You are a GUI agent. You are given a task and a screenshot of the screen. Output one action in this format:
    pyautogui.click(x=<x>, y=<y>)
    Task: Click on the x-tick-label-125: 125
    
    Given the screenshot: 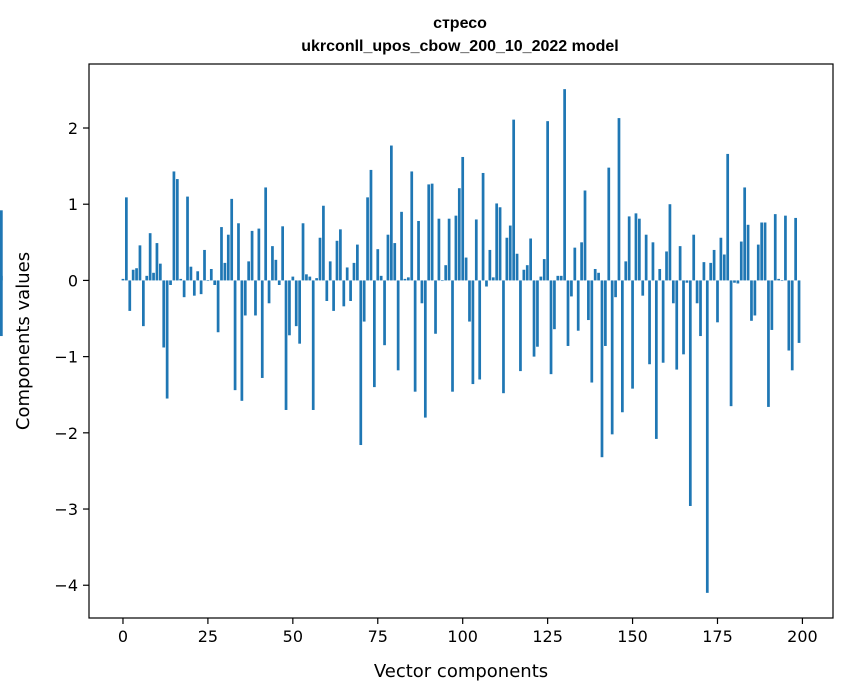 What is the action you would take?
    pyautogui.click(x=547, y=636)
    